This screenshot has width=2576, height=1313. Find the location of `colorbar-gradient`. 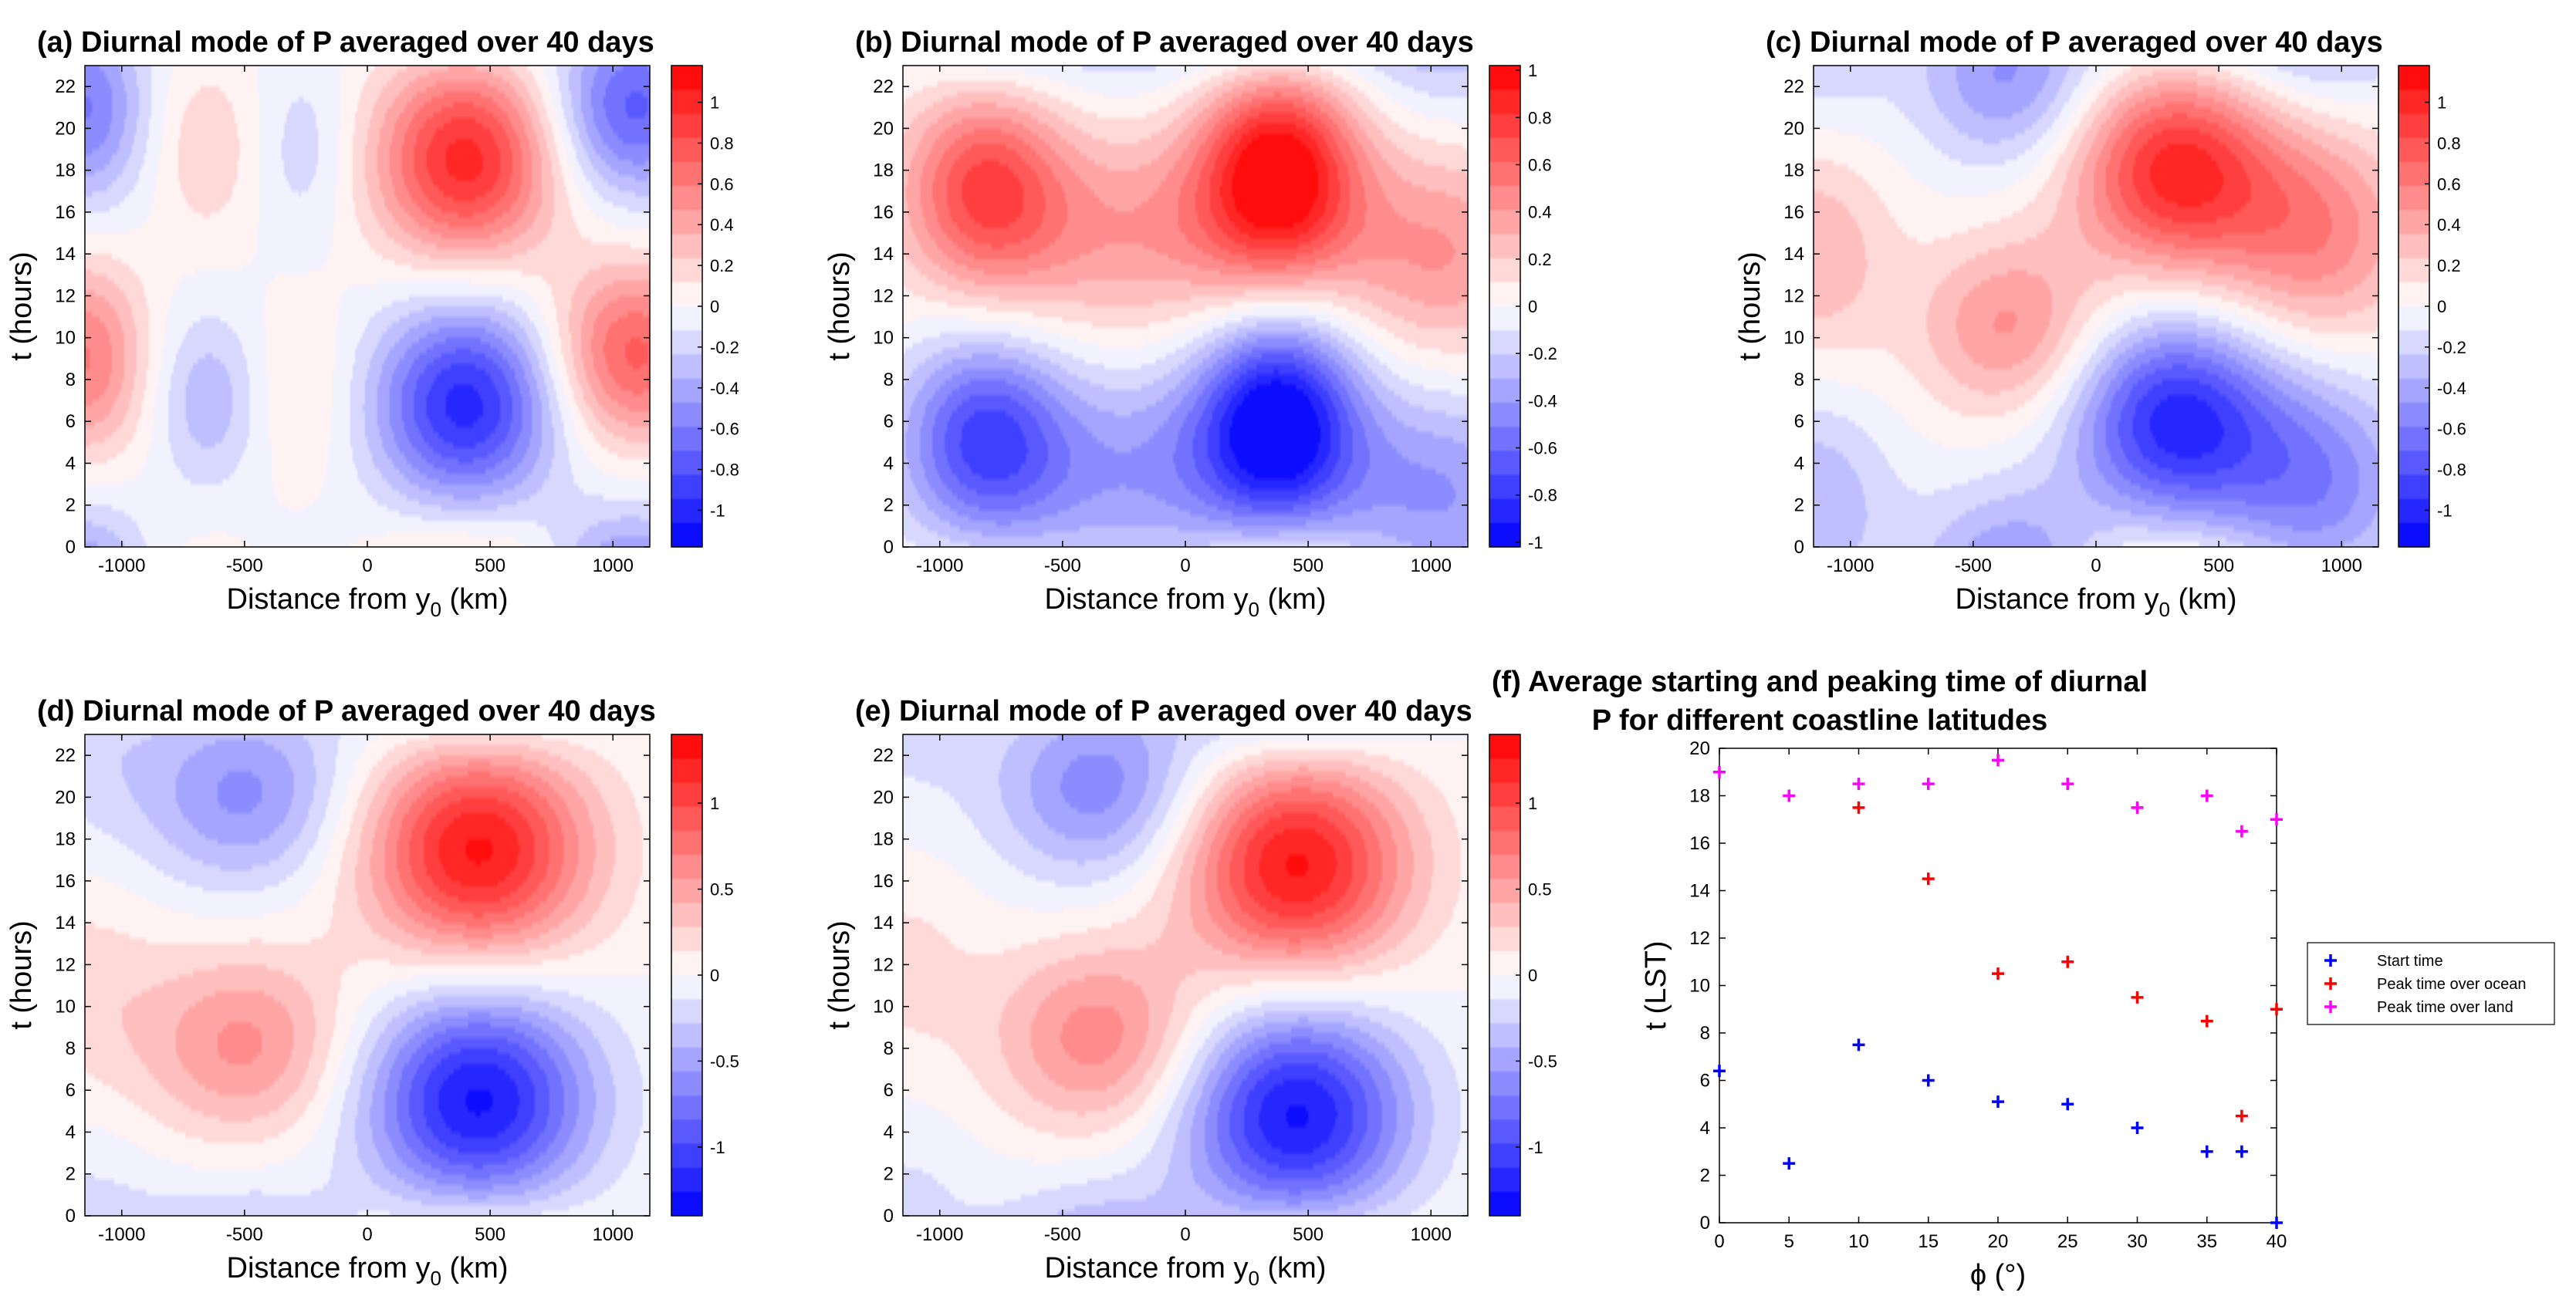

colorbar-gradient is located at coordinates (686, 306).